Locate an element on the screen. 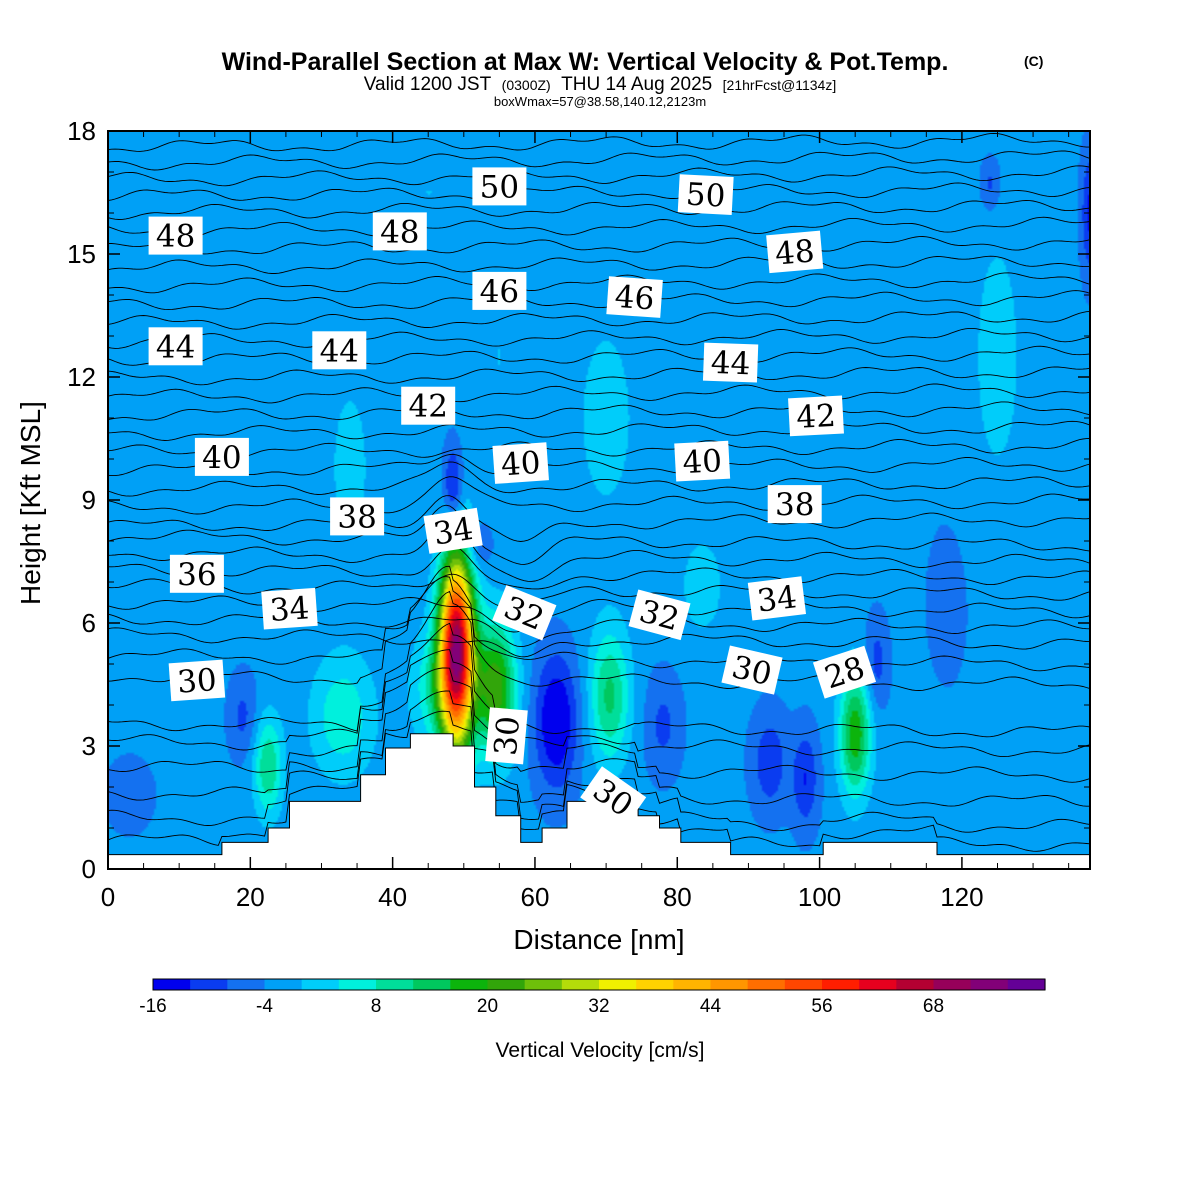 The image size is (1200, 1200). x-tick-label: 20 is located at coordinates (250, 897).